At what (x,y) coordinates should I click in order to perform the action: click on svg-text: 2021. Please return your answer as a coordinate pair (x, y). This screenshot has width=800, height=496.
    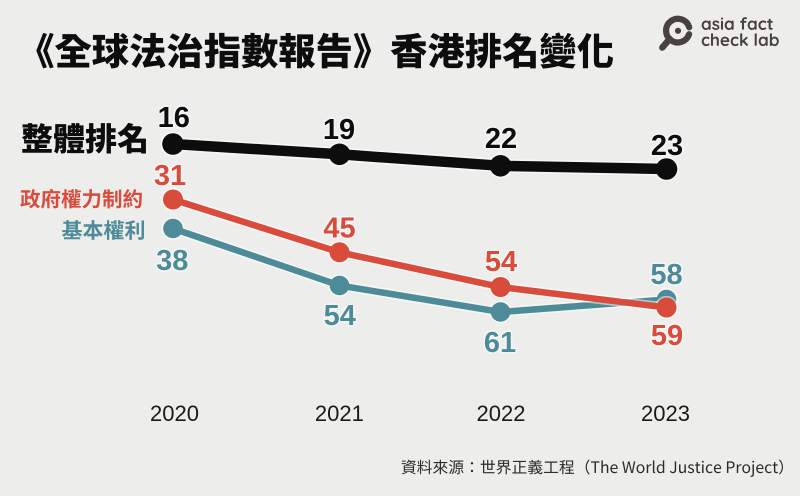
    Looking at the image, I should click on (339, 413).